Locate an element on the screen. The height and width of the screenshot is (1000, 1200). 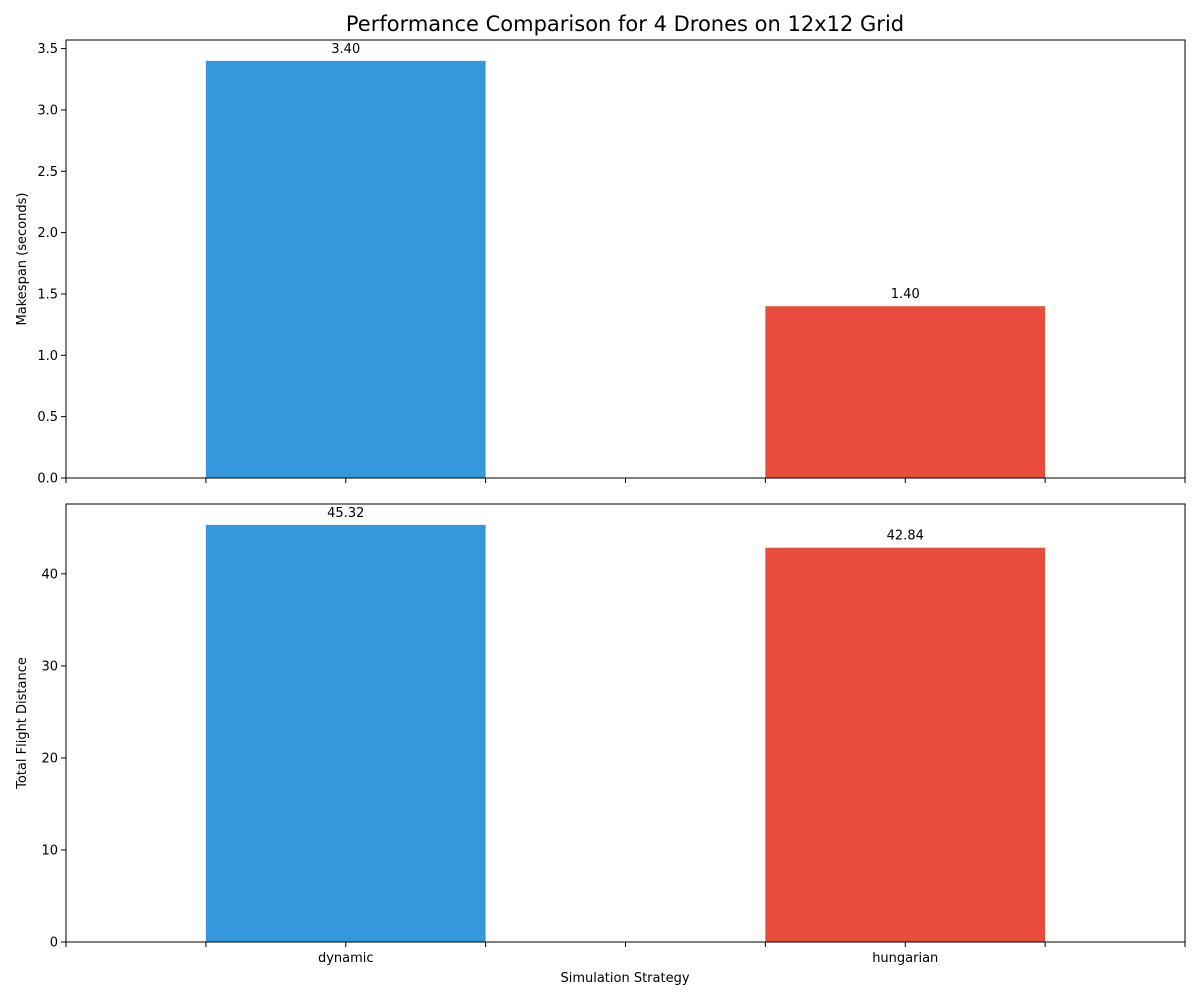
bar-value-label: 42.84 is located at coordinates (905, 536).